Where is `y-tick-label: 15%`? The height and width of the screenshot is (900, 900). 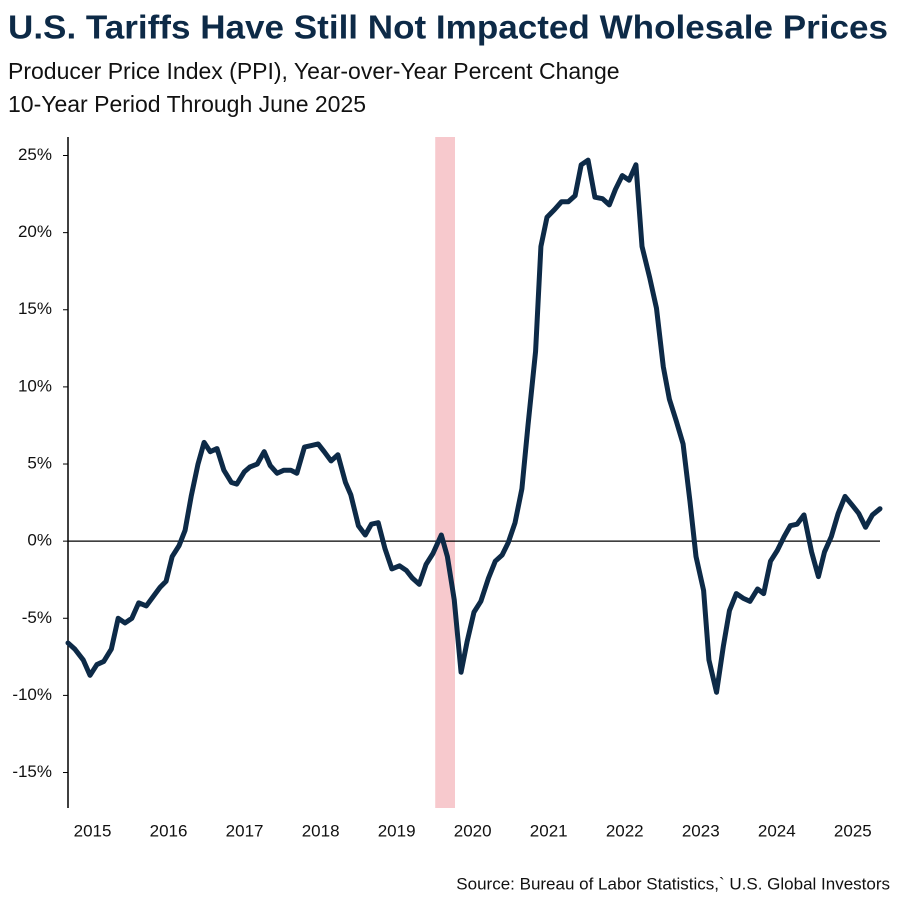
y-tick-label: 15% is located at coordinates (35, 308).